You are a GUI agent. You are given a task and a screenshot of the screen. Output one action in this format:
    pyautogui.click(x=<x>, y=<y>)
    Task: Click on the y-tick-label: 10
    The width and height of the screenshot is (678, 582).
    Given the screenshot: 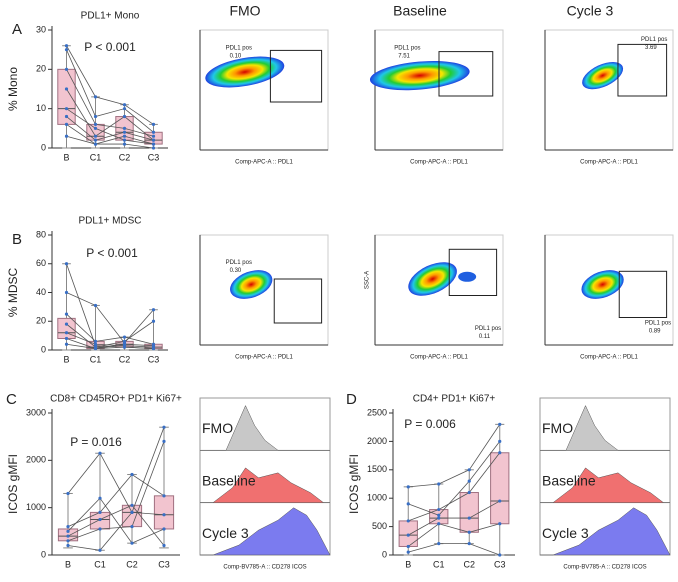 What is the action you would take?
    pyautogui.click(x=41, y=108)
    